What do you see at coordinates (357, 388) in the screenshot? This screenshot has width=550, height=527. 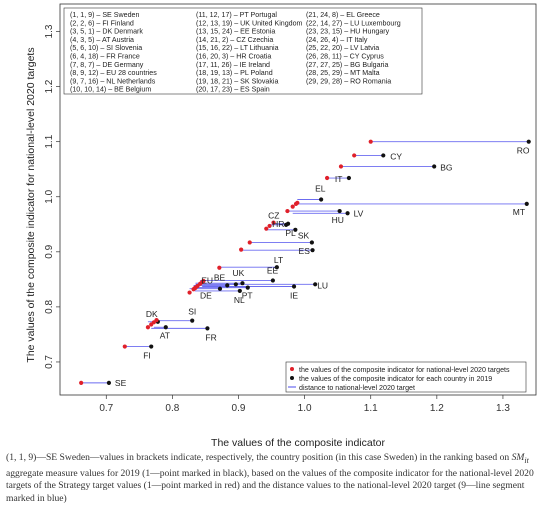 I see `legend-label-2: distance to national-level 2020 target` at bounding box center [357, 388].